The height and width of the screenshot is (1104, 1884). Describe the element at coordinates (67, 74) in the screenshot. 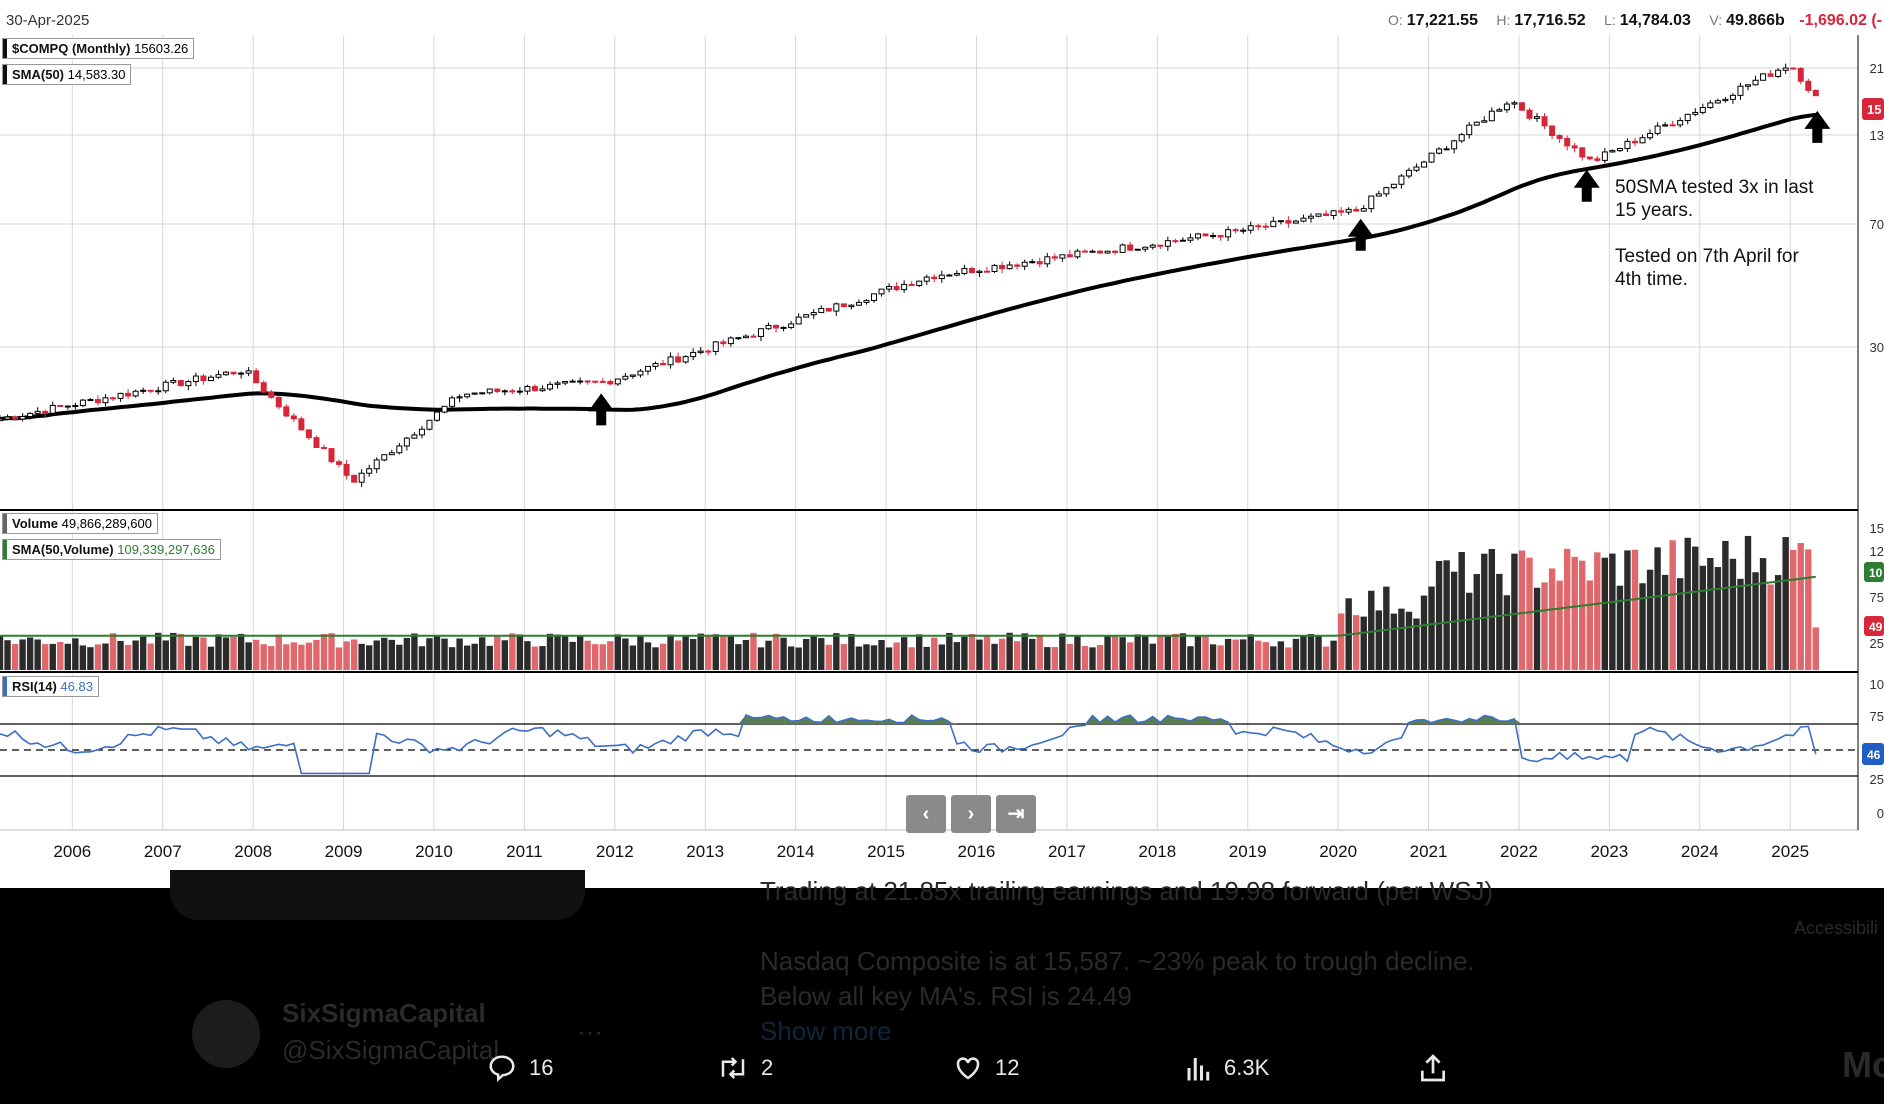

I see `sma-legend-tag: SMA(50) 14,583.30` at that location.